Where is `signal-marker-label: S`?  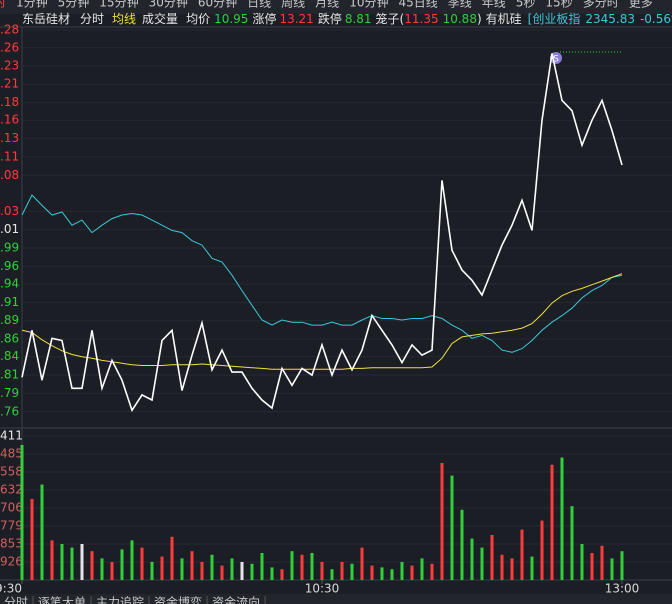
signal-marker-label: S is located at coordinates (556, 60).